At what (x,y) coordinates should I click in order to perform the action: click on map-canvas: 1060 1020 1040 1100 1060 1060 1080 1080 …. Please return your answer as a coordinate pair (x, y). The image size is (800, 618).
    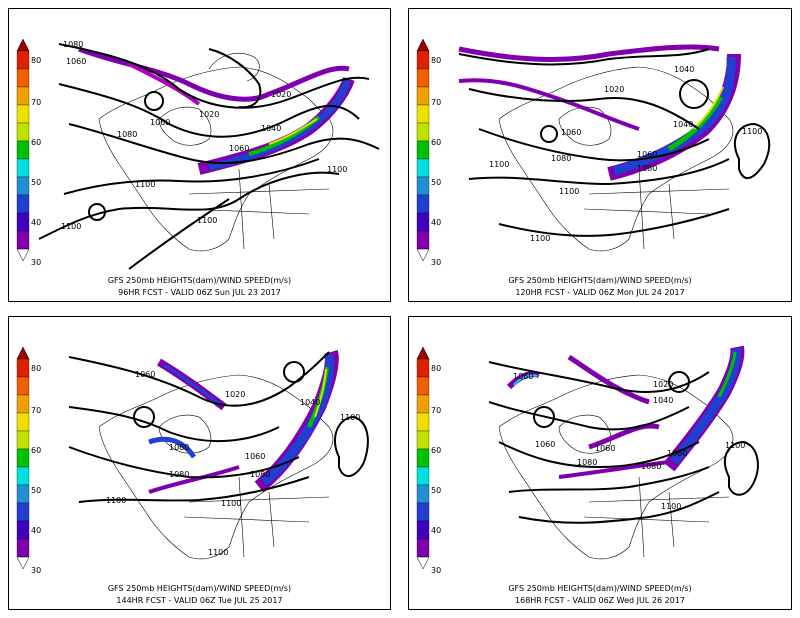
    Looking at the image, I should click on (218, 454).